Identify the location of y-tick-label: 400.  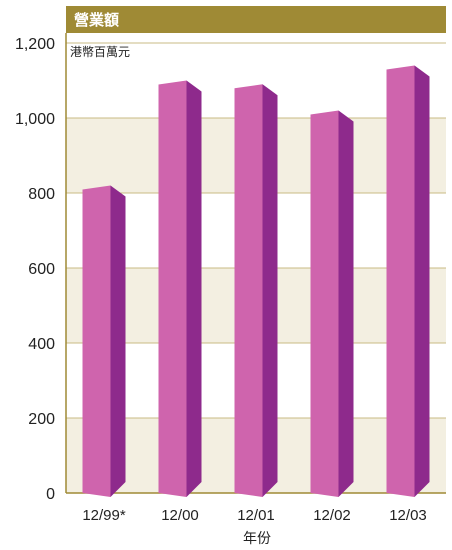
(41, 344).